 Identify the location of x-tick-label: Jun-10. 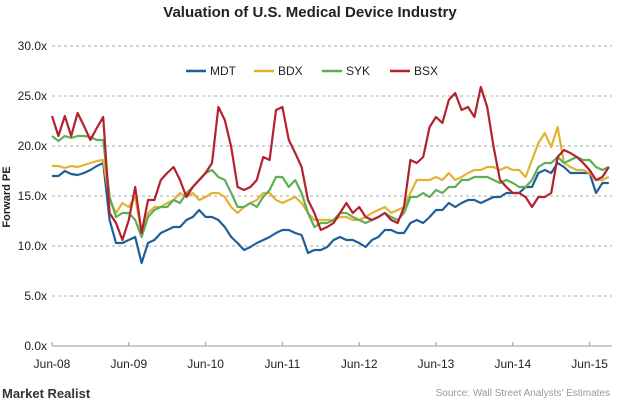
(205, 364).